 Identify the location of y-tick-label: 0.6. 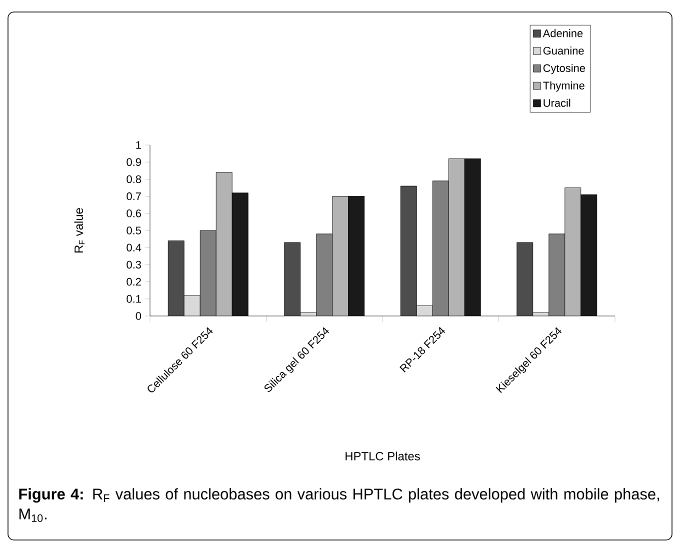
(133, 214).